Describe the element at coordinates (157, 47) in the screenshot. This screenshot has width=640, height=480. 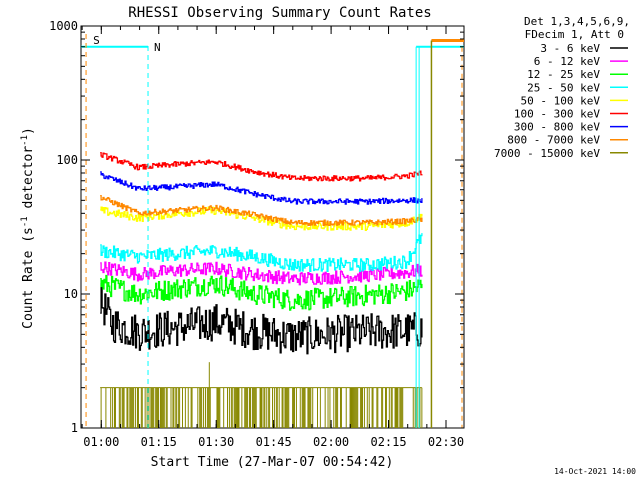
I see `night-label: N` at that location.